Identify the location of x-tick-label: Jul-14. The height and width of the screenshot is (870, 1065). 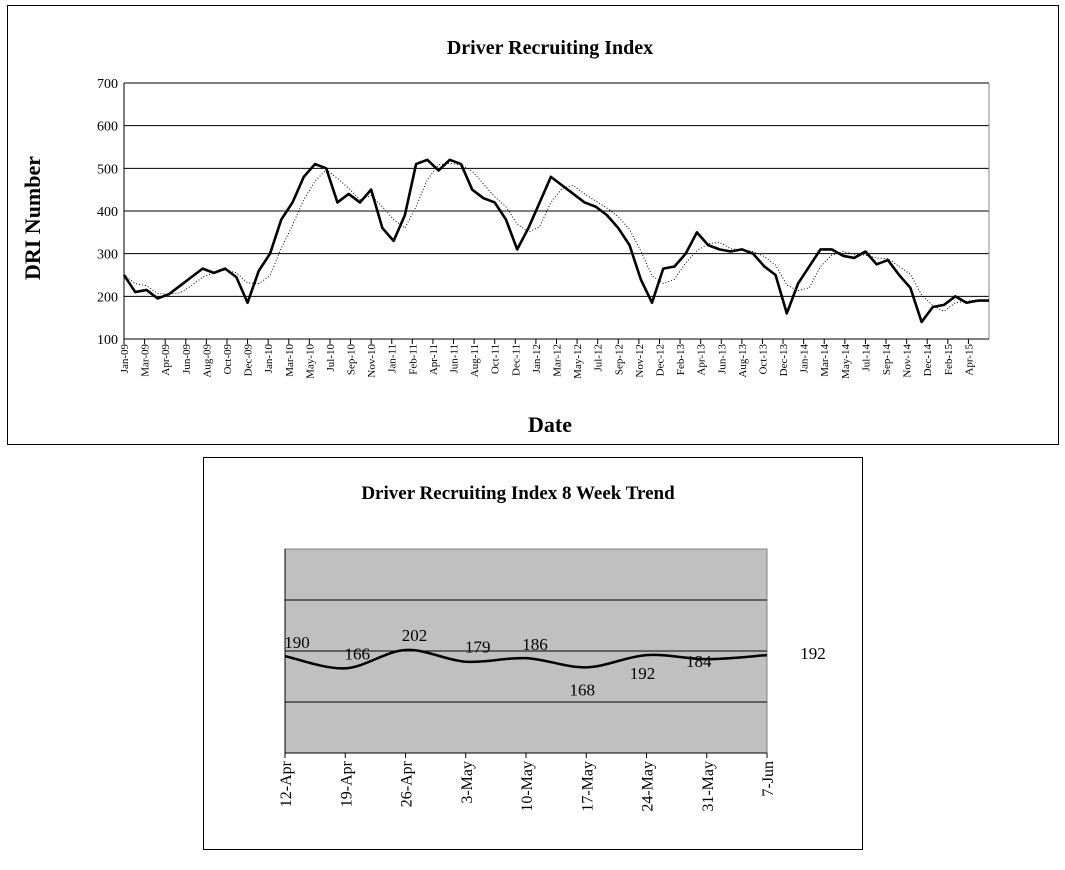
(866, 358).